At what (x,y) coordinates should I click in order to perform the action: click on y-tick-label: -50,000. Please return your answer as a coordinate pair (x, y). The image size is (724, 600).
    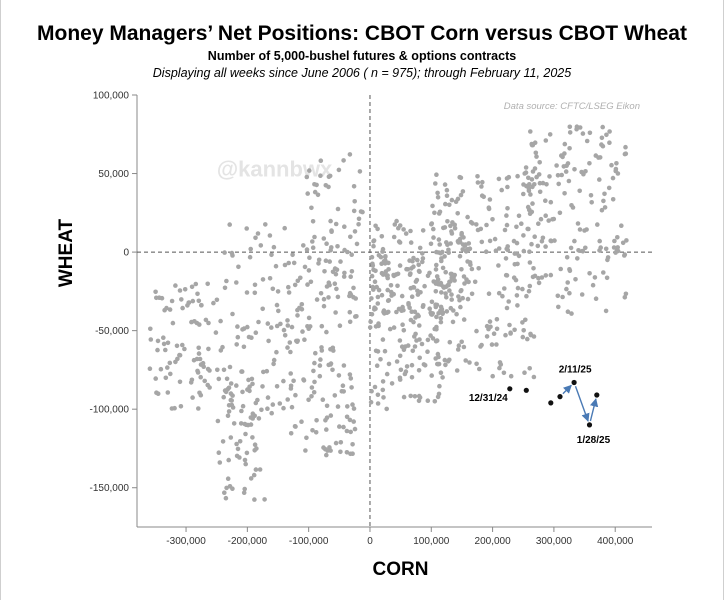
    Looking at the image, I should click on (112, 331).